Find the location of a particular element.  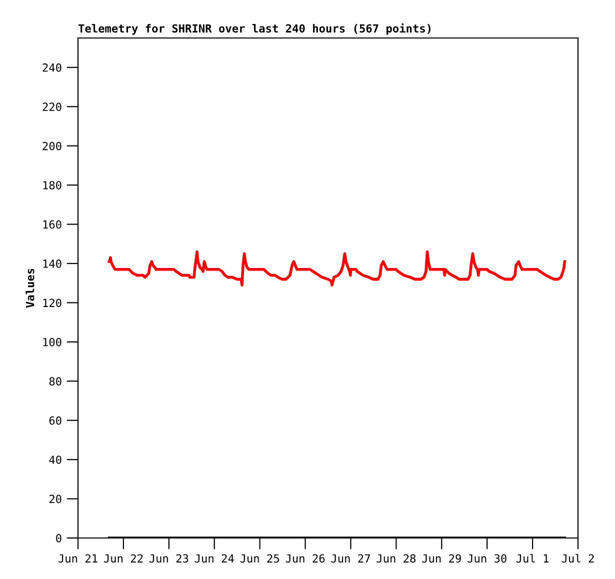

y-tick-label: 220 is located at coordinates (52, 107).